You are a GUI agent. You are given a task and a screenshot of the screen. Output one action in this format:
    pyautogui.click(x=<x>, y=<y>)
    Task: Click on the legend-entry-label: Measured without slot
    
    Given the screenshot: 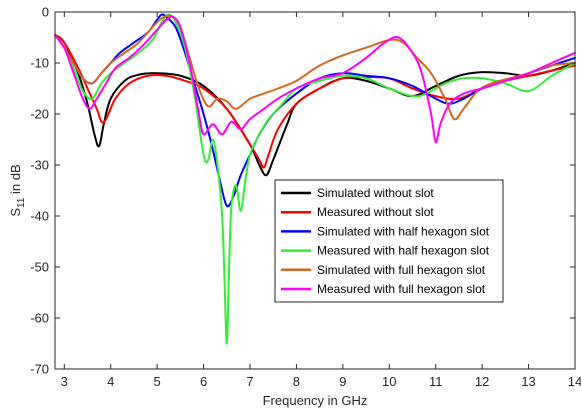 What is the action you would take?
    pyautogui.click(x=375, y=212)
    